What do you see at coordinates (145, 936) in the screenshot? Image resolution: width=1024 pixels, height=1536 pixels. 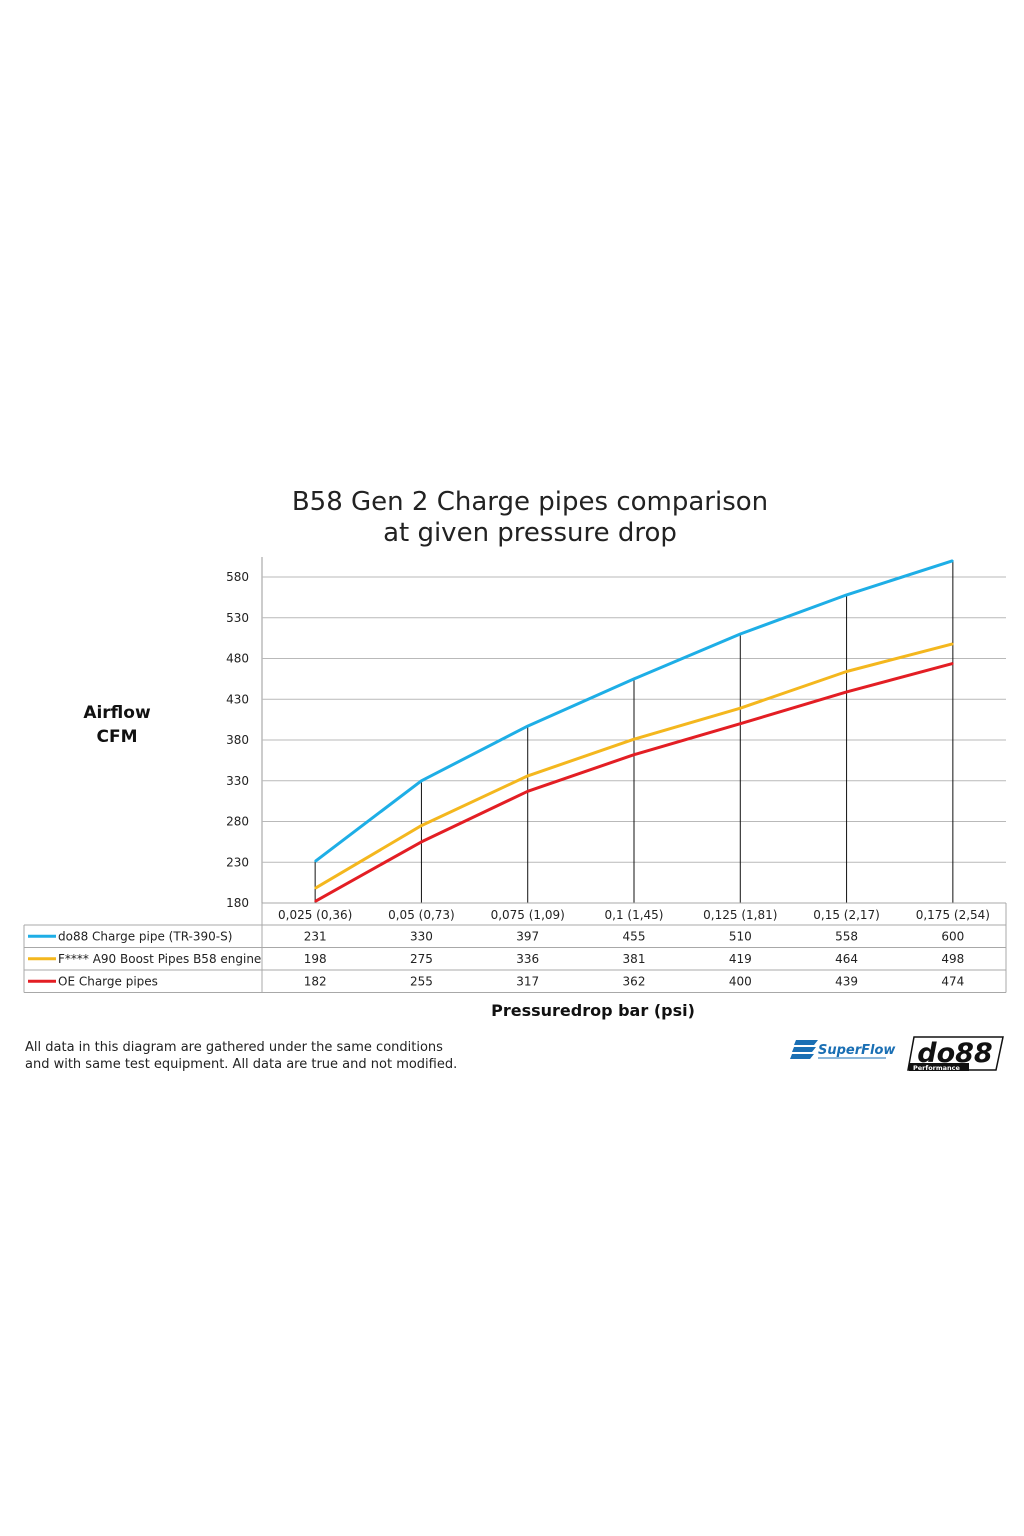 I see `legend-label: do88 Charge pipe (TR-390-S)` at bounding box center [145, 936].